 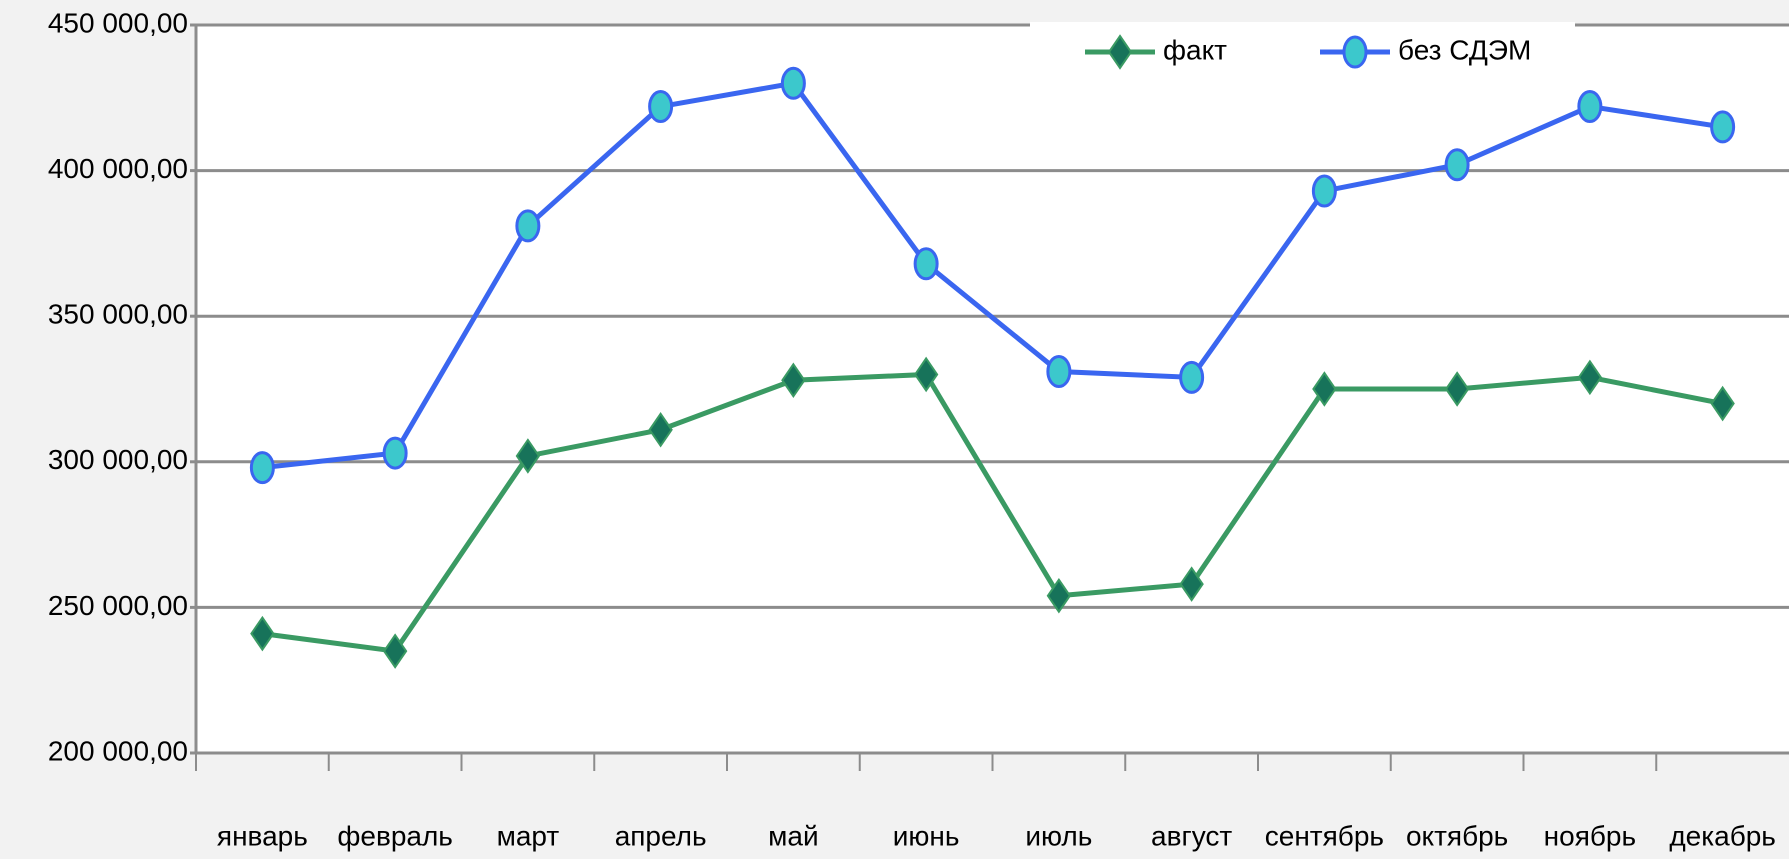 I want to click on x-tick-label: январь, so click(x=262, y=835).